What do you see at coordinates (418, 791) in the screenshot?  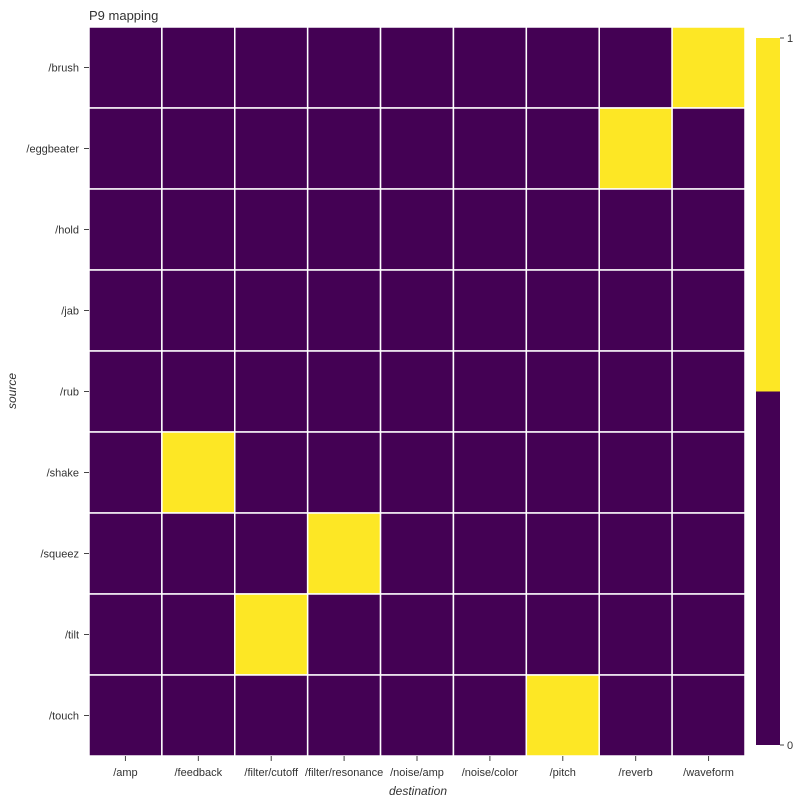 I see `x-axis-label: destination` at bounding box center [418, 791].